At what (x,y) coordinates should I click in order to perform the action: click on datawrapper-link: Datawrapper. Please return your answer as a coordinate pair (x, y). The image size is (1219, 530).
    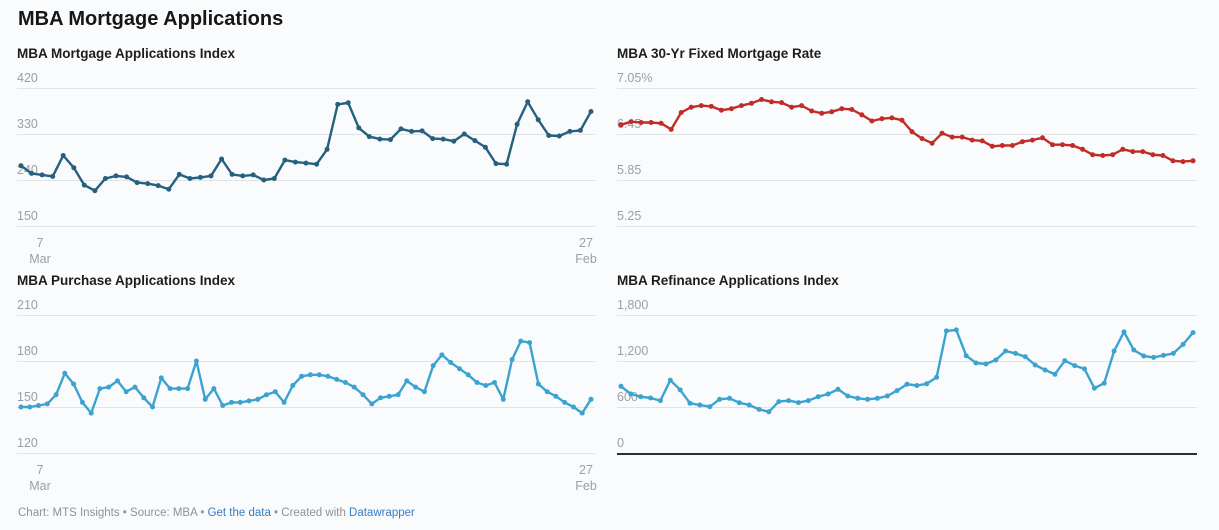
    Looking at the image, I should click on (382, 513).